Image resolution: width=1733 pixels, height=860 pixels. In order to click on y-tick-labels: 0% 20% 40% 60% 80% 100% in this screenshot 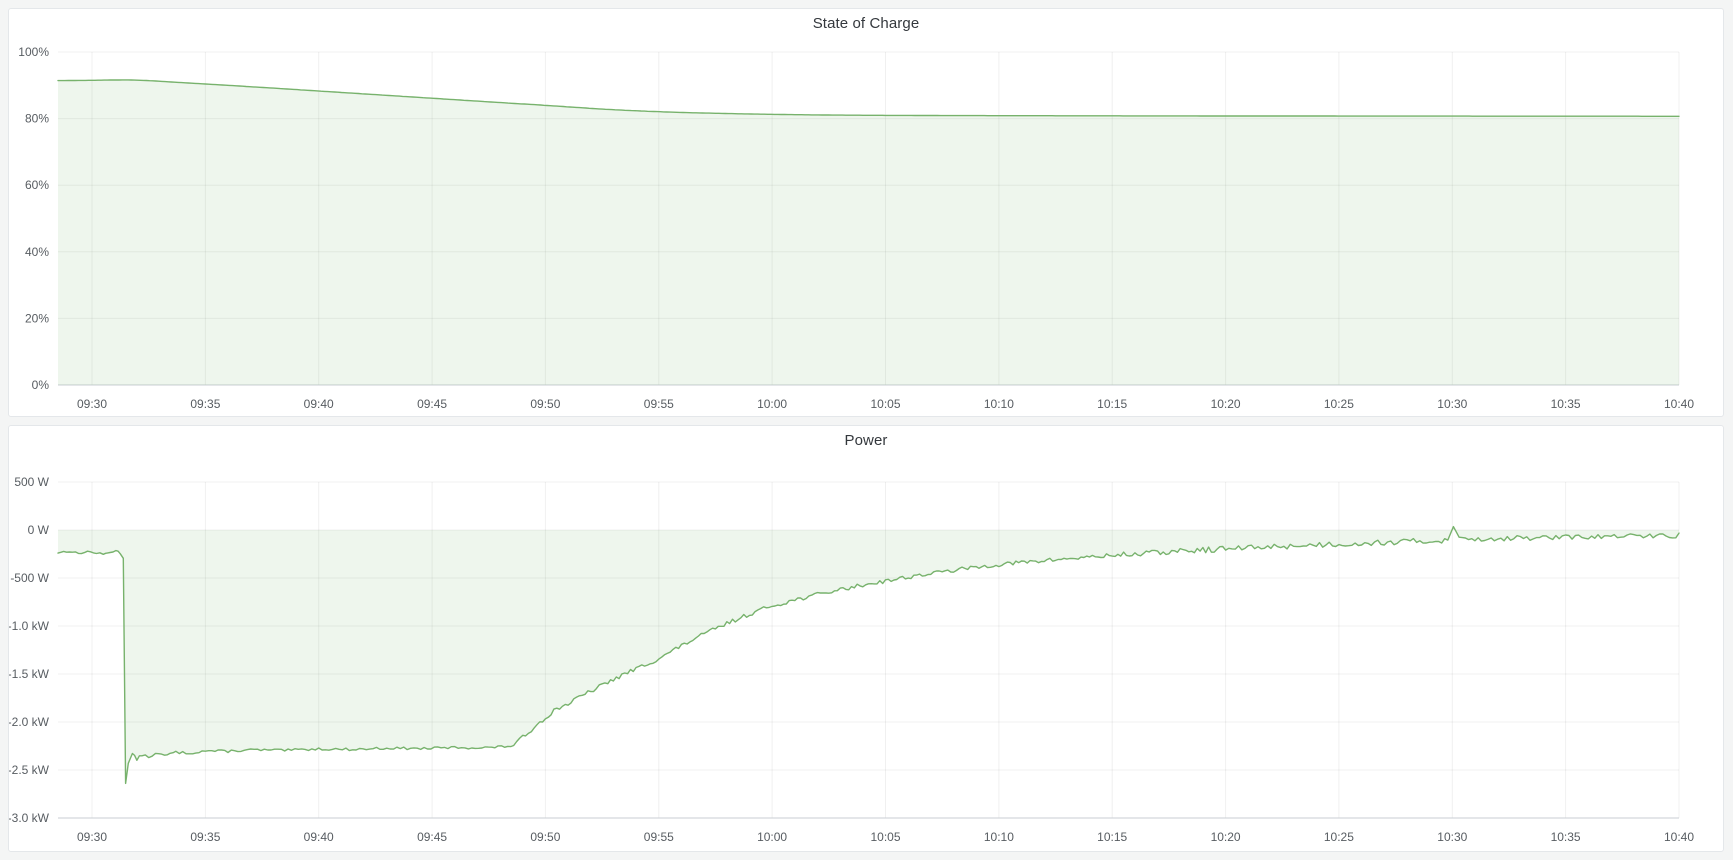, I will do `click(33, 218)`.